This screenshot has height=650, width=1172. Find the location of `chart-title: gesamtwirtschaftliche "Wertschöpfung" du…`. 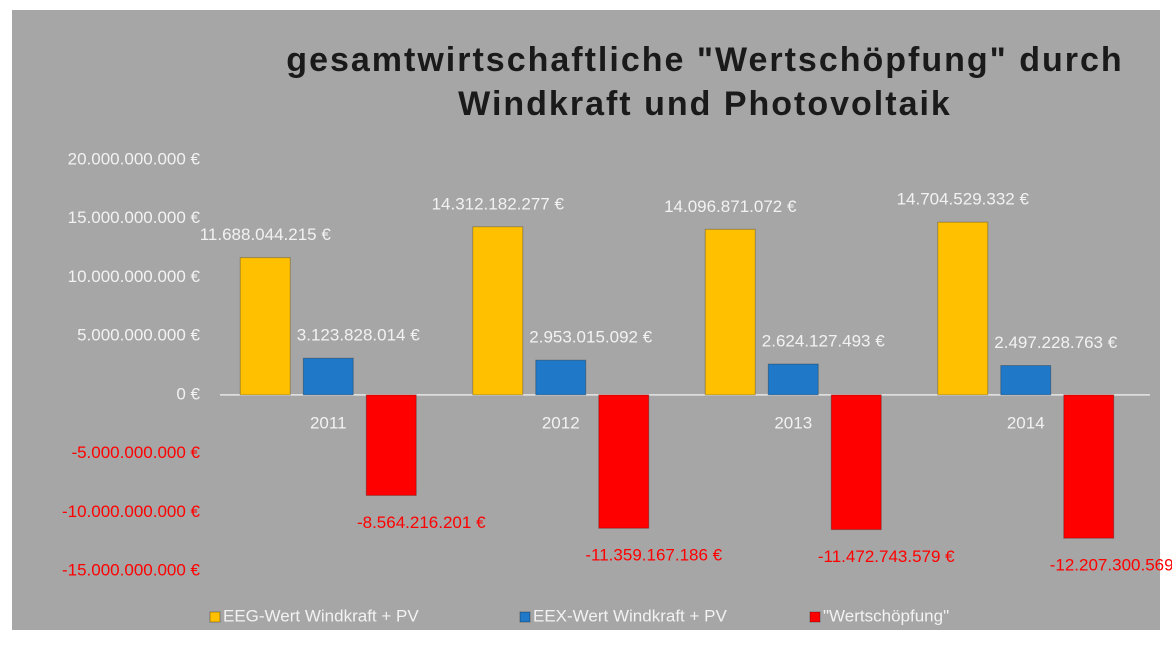

chart-title: gesamtwirtschaftliche "Wertschöpfung" du… is located at coordinates (705, 82).